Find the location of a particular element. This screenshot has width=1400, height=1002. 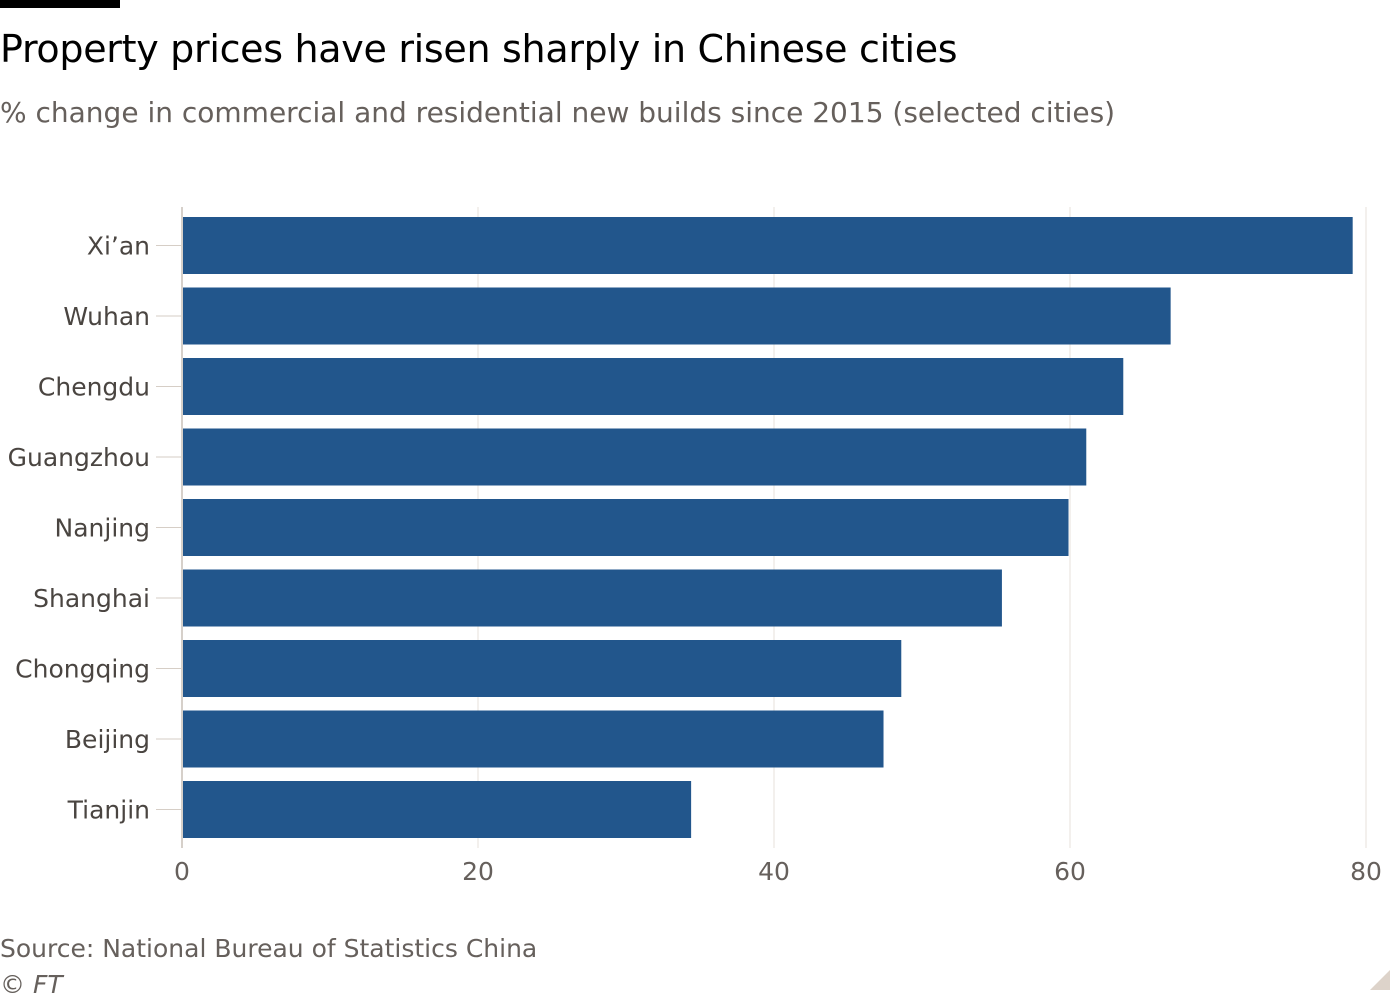

category-label-1: Xi’an is located at coordinates (118, 246).